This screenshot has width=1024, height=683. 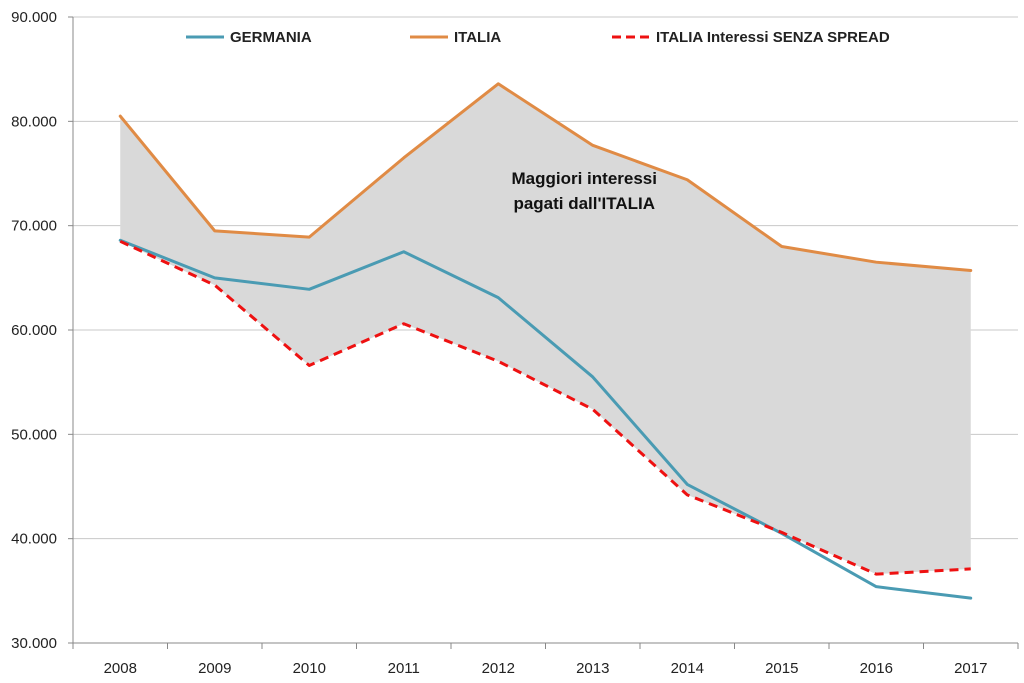 I want to click on annotation: Maggiori interessi pagati dall'ITALIA, so click(x=584, y=191).